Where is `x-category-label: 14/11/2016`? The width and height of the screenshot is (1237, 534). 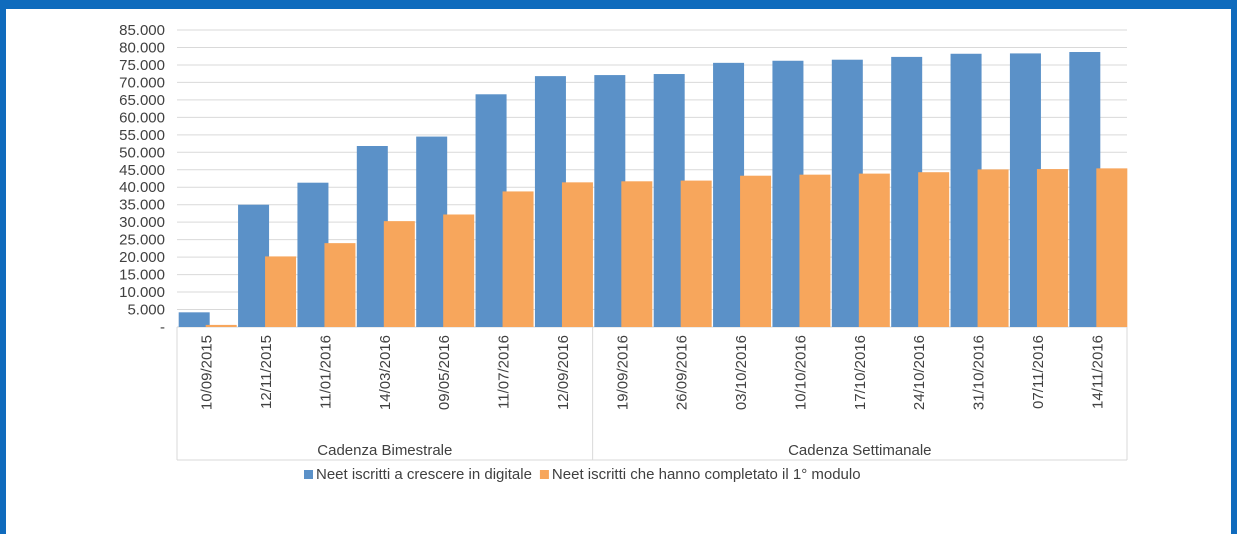
x-category-label: 14/11/2016 is located at coordinates (1097, 372).